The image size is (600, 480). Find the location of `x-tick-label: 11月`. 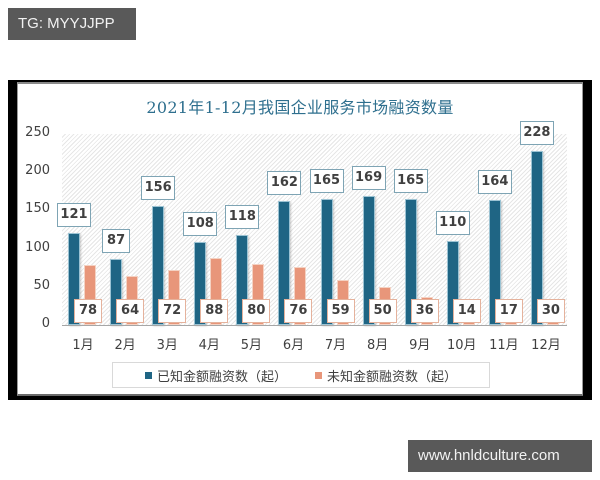

x-tick-label: 11月 is located at coordinates (504, 345).